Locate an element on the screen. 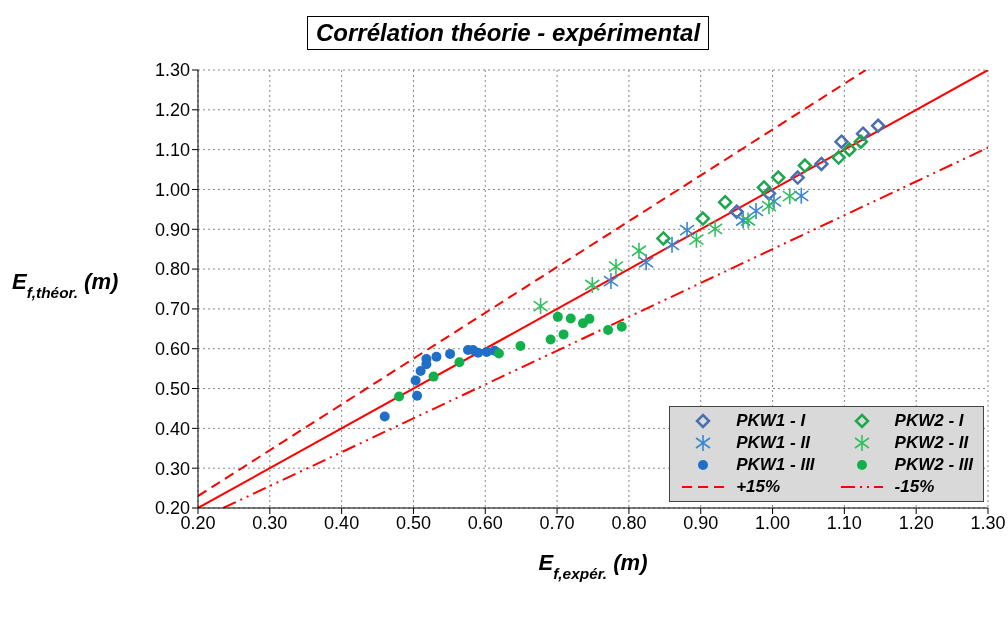  y-tick-label: 0.40 is located at coordinates (172, 428).